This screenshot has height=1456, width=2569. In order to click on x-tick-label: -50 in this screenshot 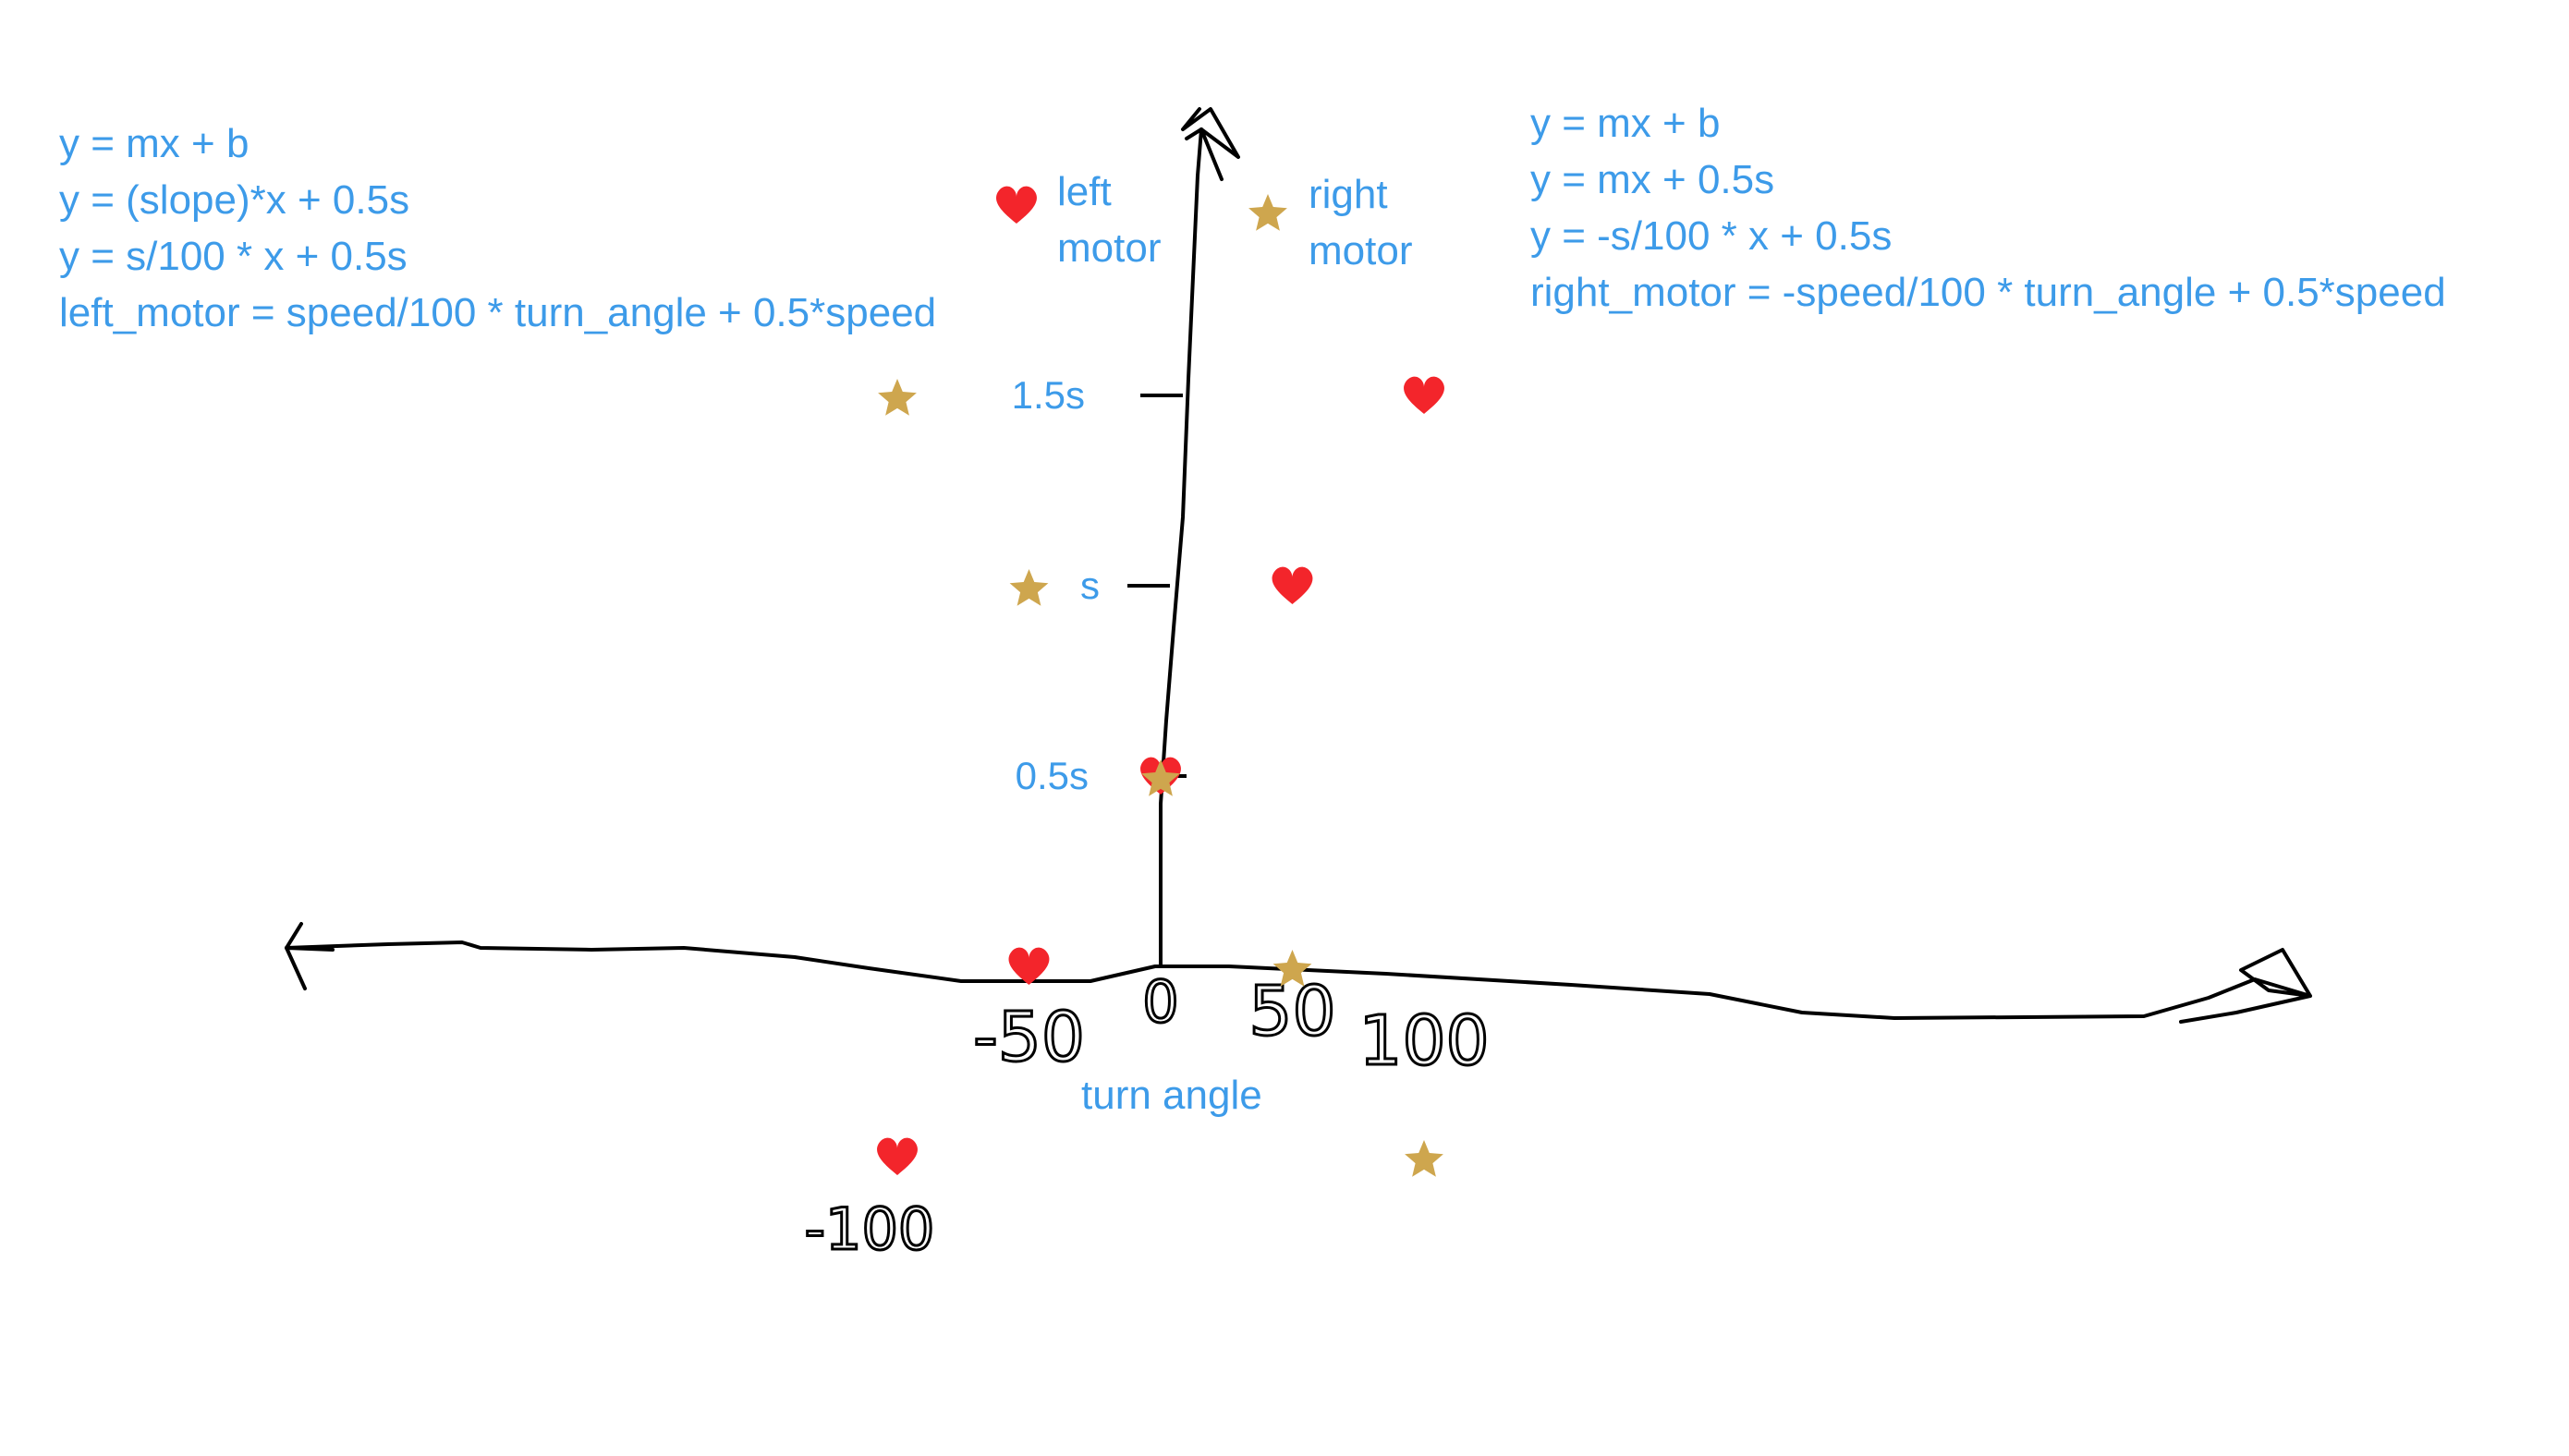, I will do `click(1029, 1037)`.